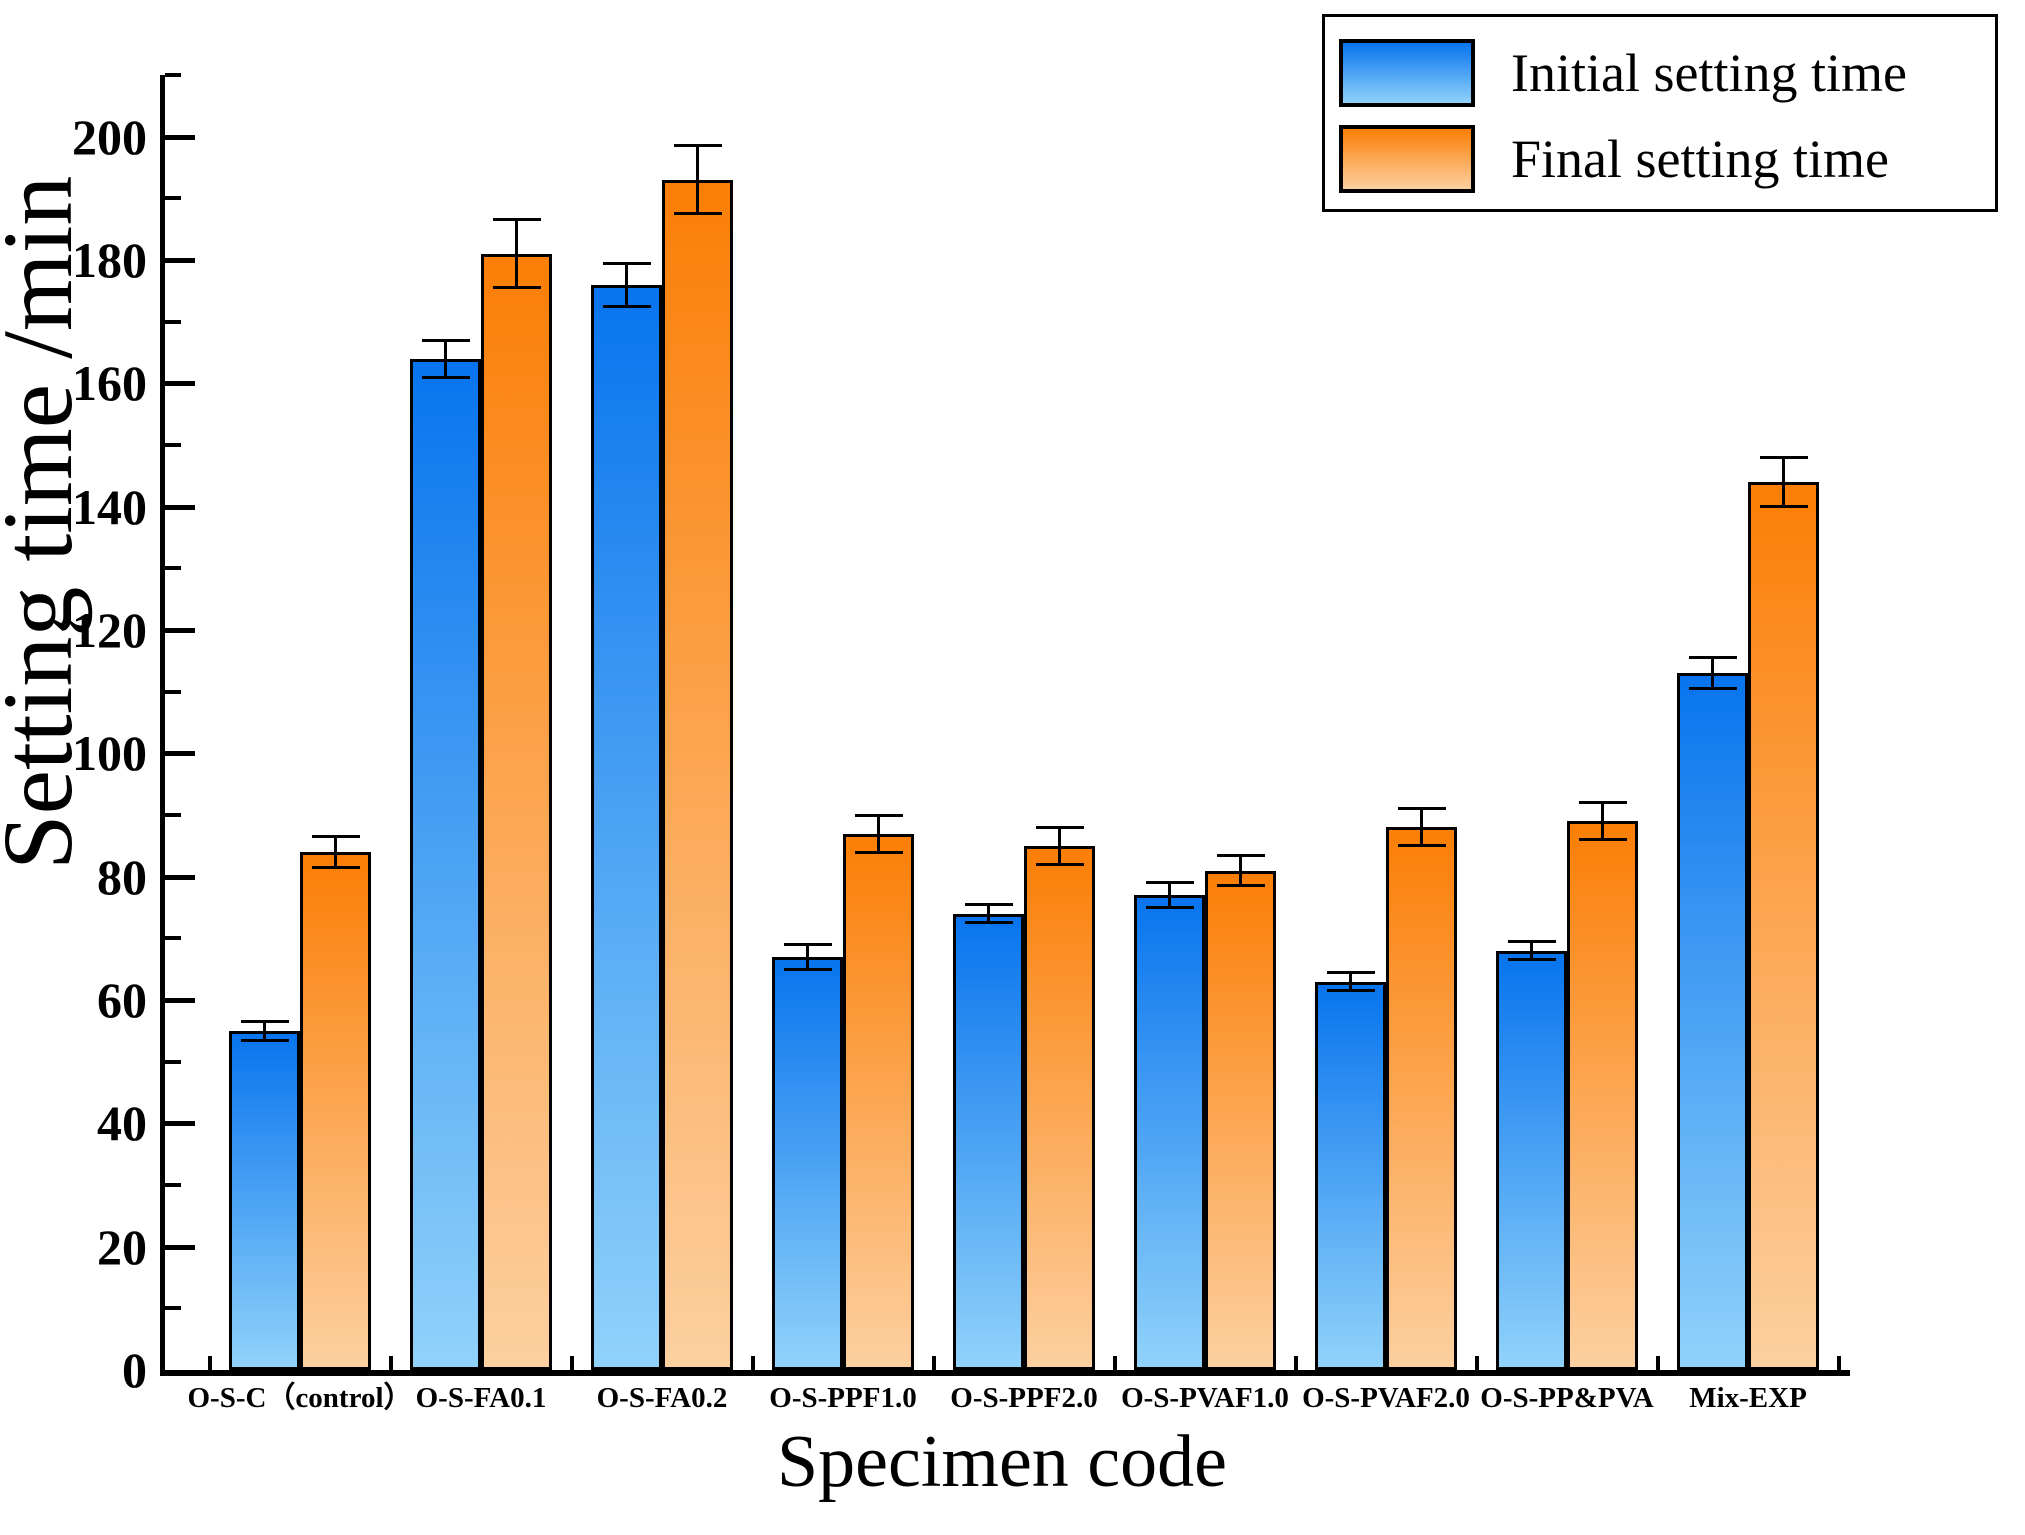 Image resolution: width=2025 pixels, height=1535 pixels. What do you see at coordinates (1059, 1107) in the screenshot?
I see `bar-final-O-S-PPF2.0` at bounding box center [1059, 1107].